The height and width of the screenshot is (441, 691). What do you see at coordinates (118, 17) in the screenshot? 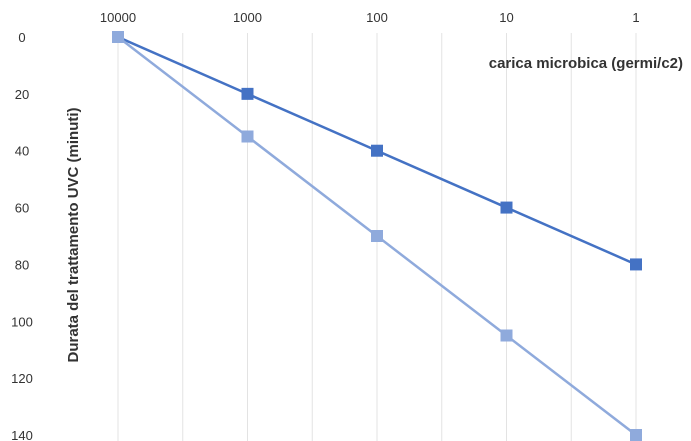
I see `x-tick-label: 10000` at bounding box center [118, 17].